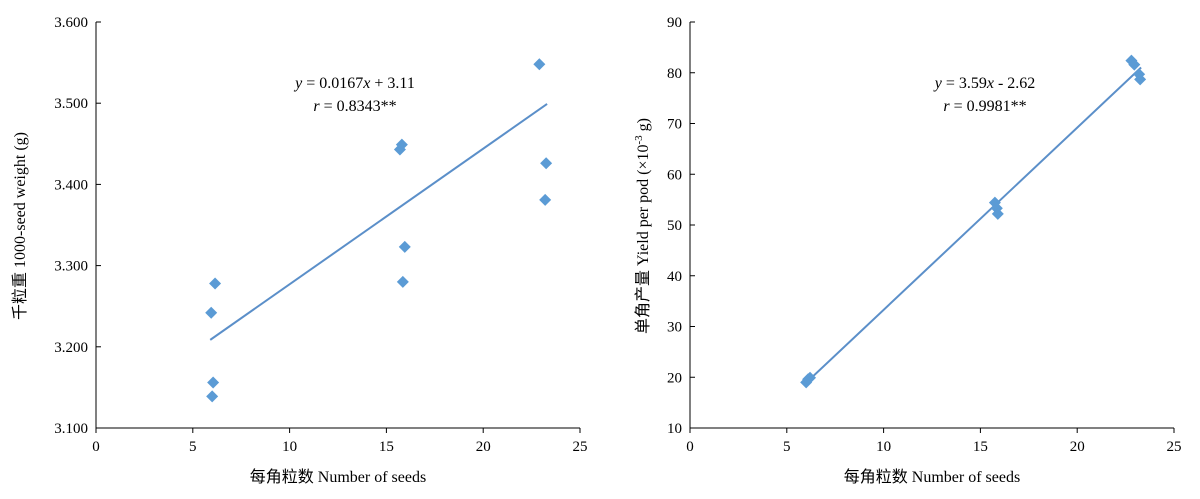  What do you see at coordinates (1014, 83) in the screenshot?
I see `right-eq-part2: - 2.62` at bounding box center [1014, 83].